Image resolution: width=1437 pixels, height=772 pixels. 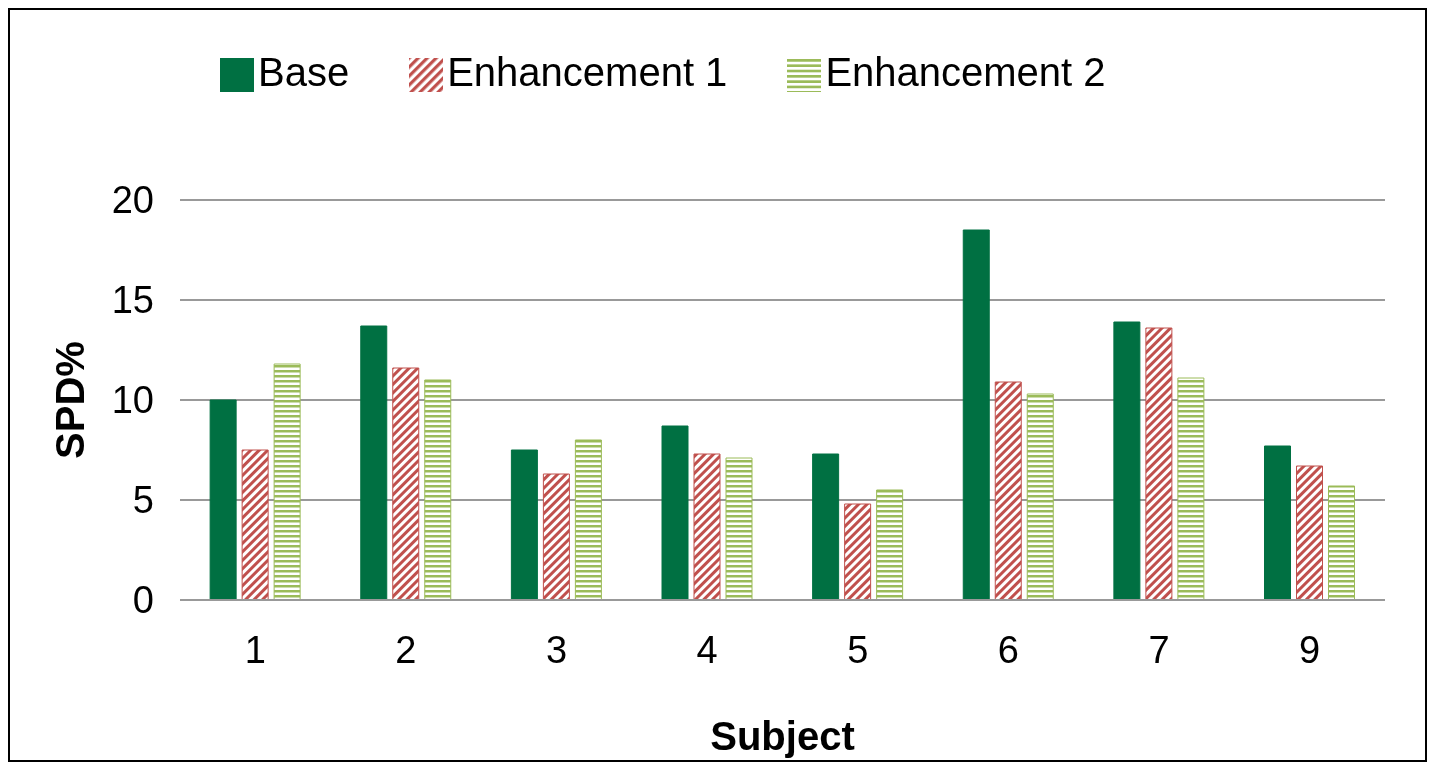 I want to click on y-axis-title: SPD%, so click(x=70, y=400).